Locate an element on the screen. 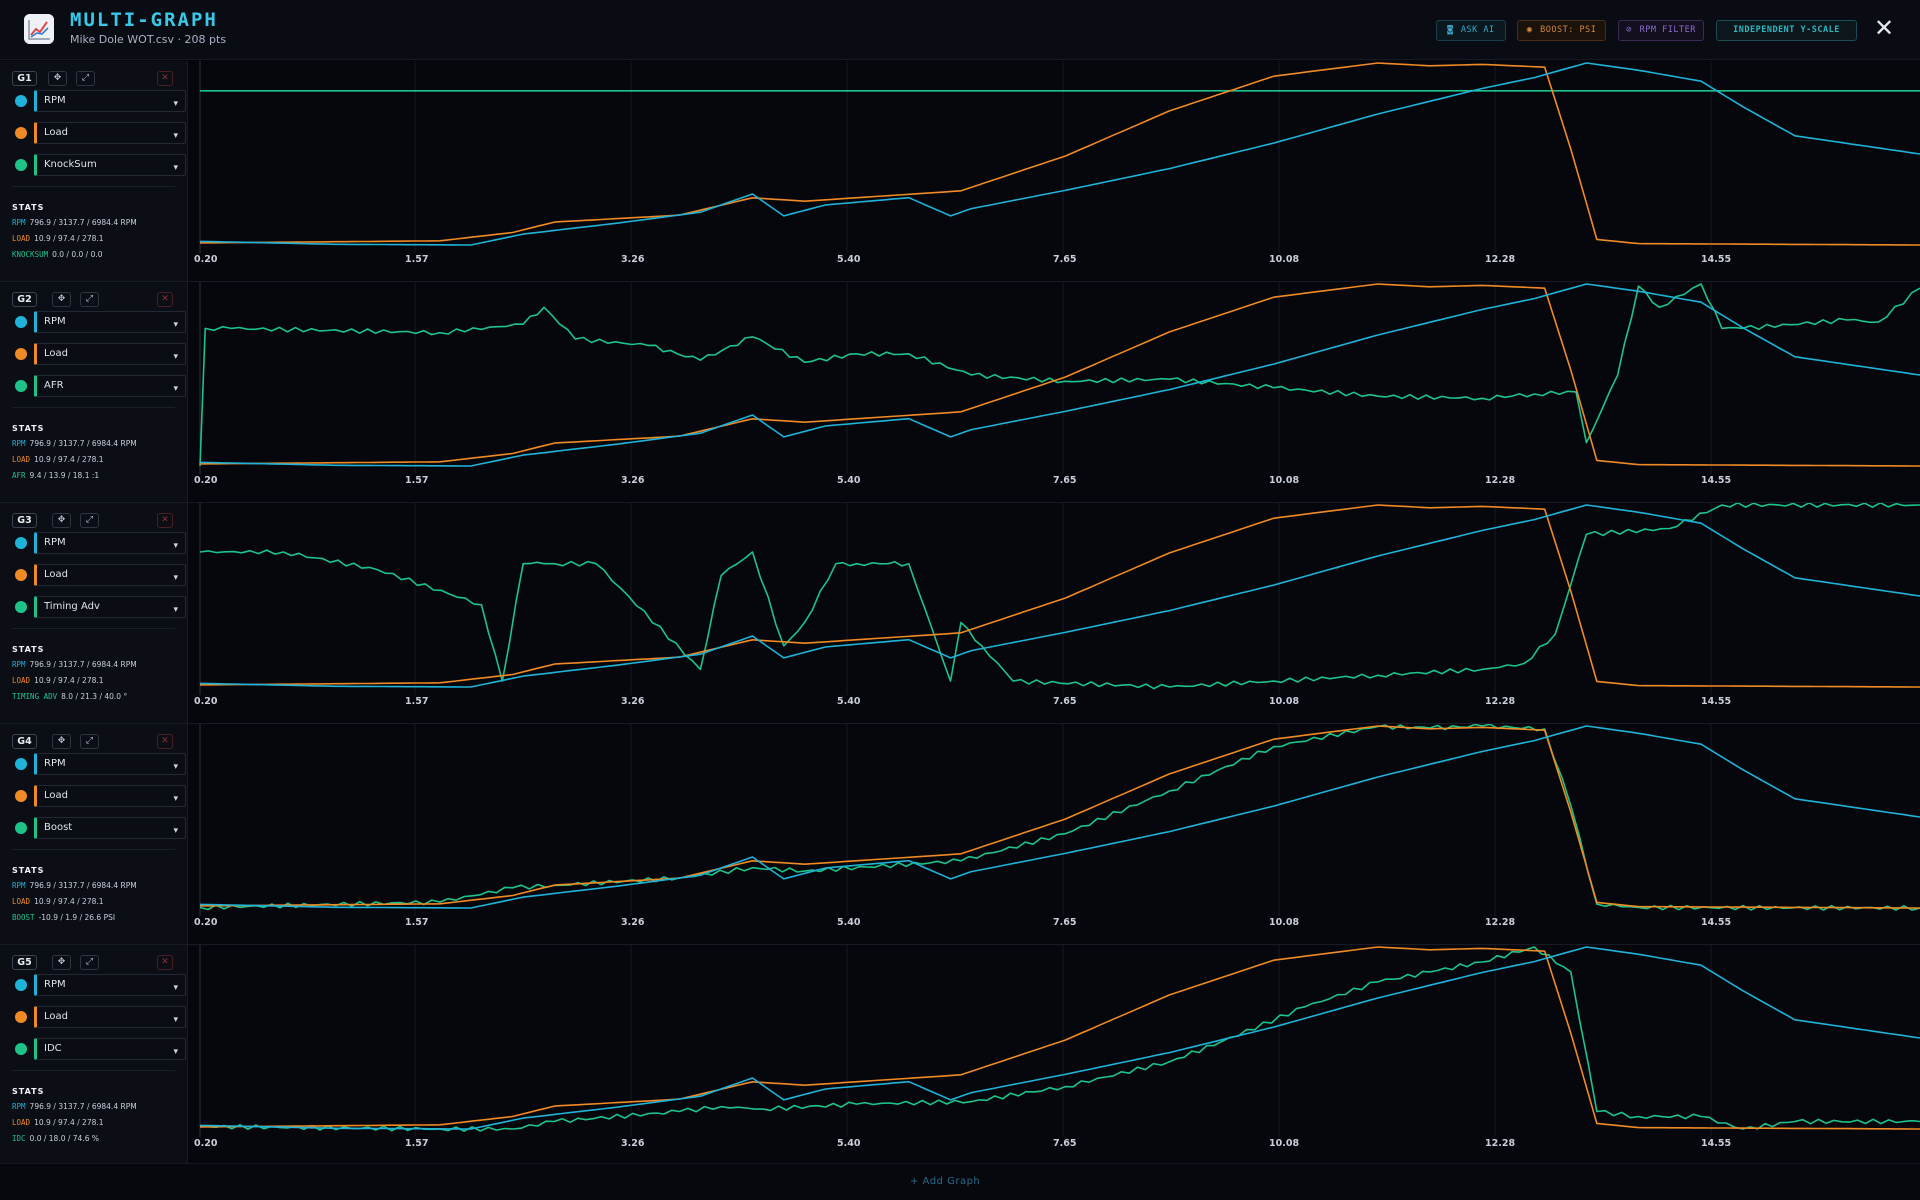 Image resolution: width=1920 pixels, height=1200 pixels. series-select: AFR ▾ is located at coordinates (110, 386).